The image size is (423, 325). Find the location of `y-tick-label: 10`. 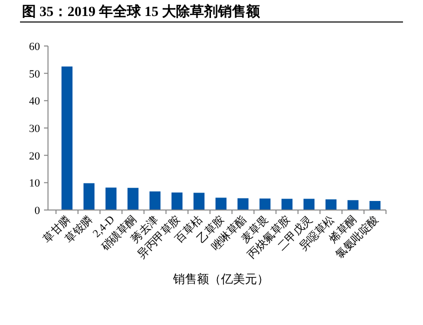

y-tick-label: 10 is located at coordinates (34, 184).